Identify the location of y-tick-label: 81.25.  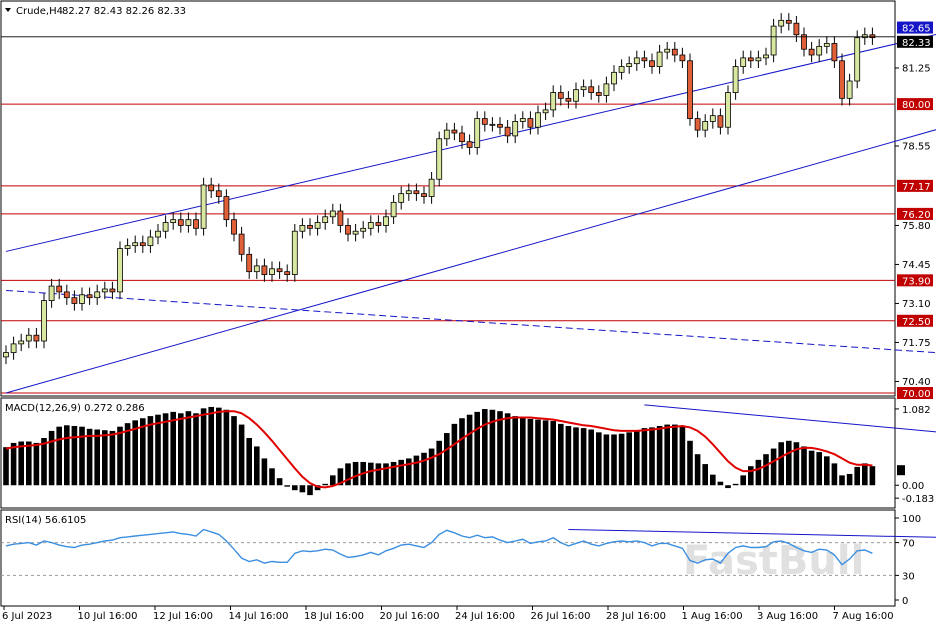
(916, 69).